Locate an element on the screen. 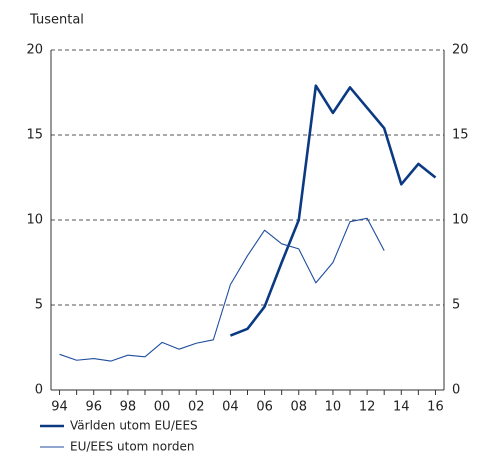 Image resolution: width=488 pixels, height=457 pixels. x-tick-label: 94 is located at coordinates (59, 407).